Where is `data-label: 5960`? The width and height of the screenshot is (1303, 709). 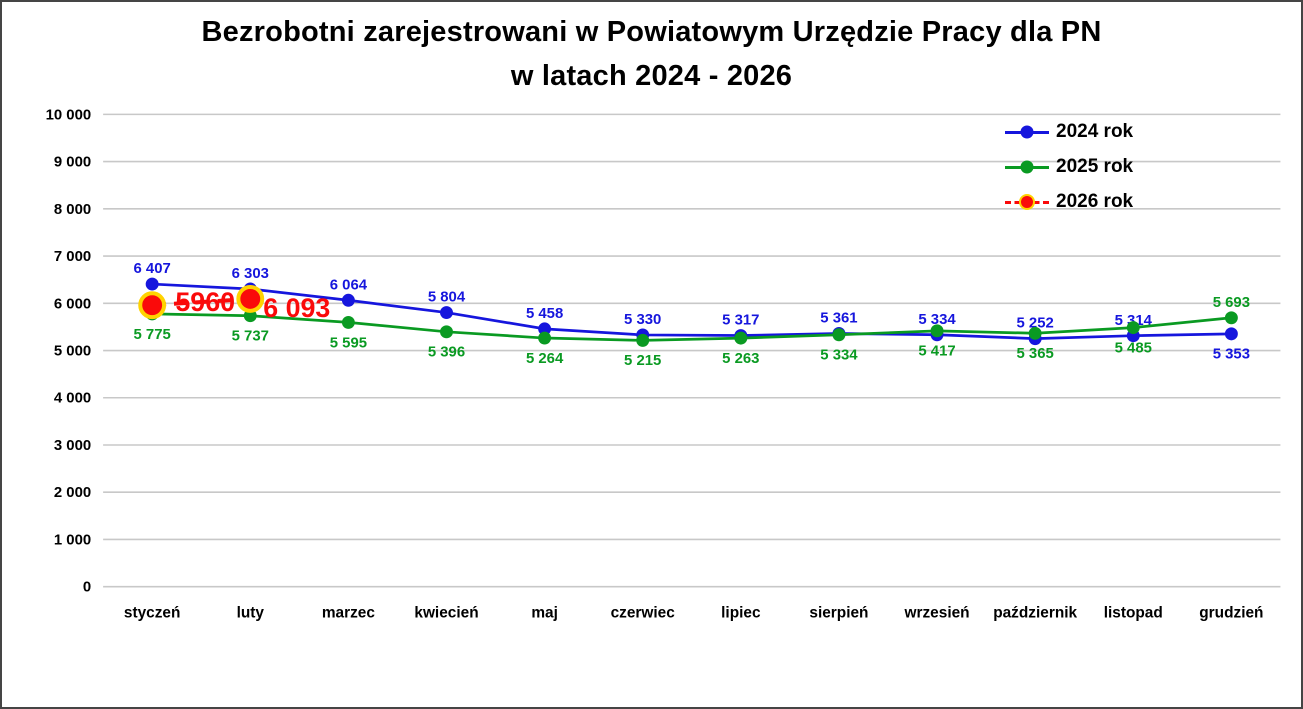
data-label: 5960 is located at coordinates (205, 302).